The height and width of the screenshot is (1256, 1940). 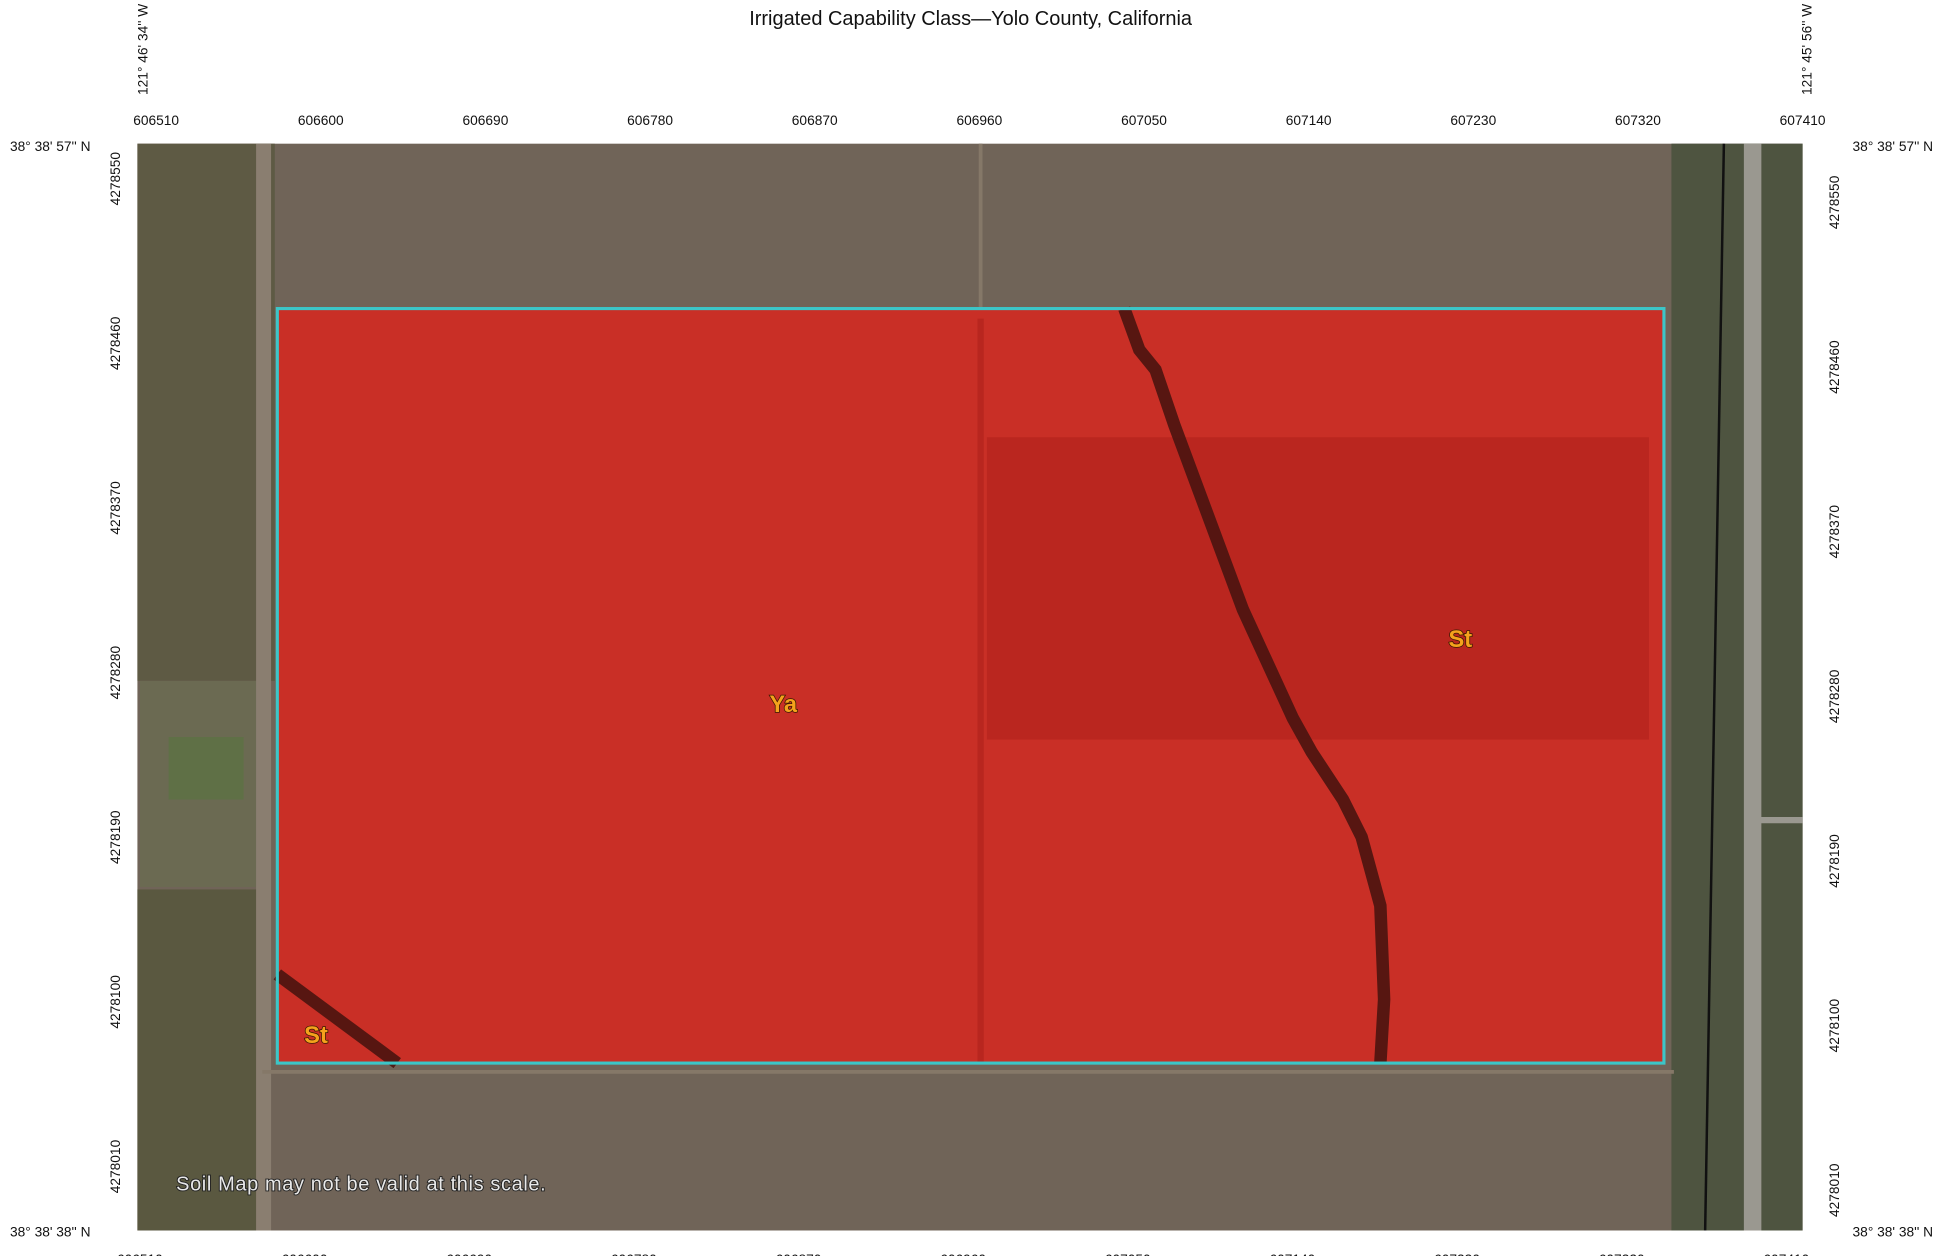 What do you see at coordinates (1834, 202) in the screenshot?
I see `right-tick-label: 4278550` at bounding box center [1834, 202].